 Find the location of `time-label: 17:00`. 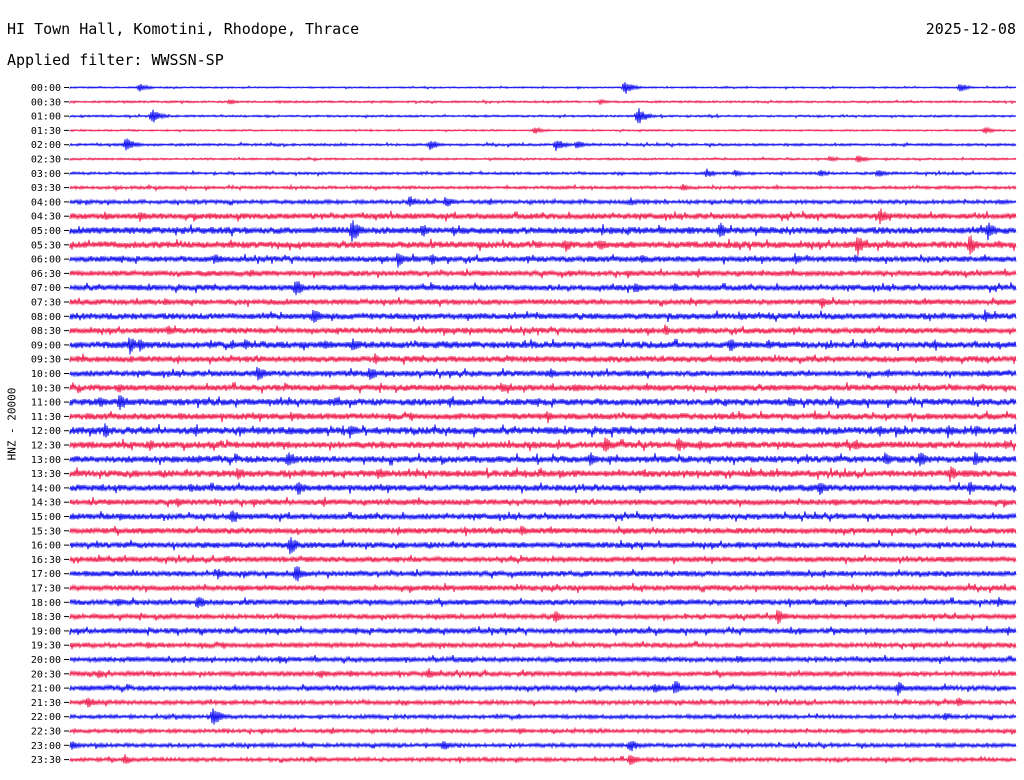

time-label: 17:00 is located at coordinates (46, 574).